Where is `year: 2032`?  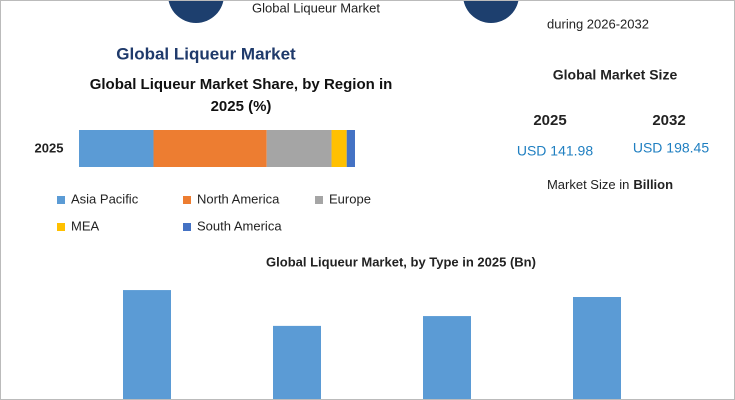
year: 2032 is located at coordinates (668, 120).